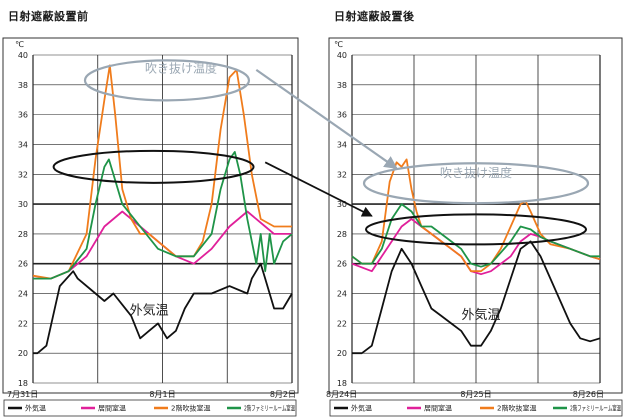 The height and width of the screenshot is (417, 624). I want to click on annotation-layer, so click(326, 142).